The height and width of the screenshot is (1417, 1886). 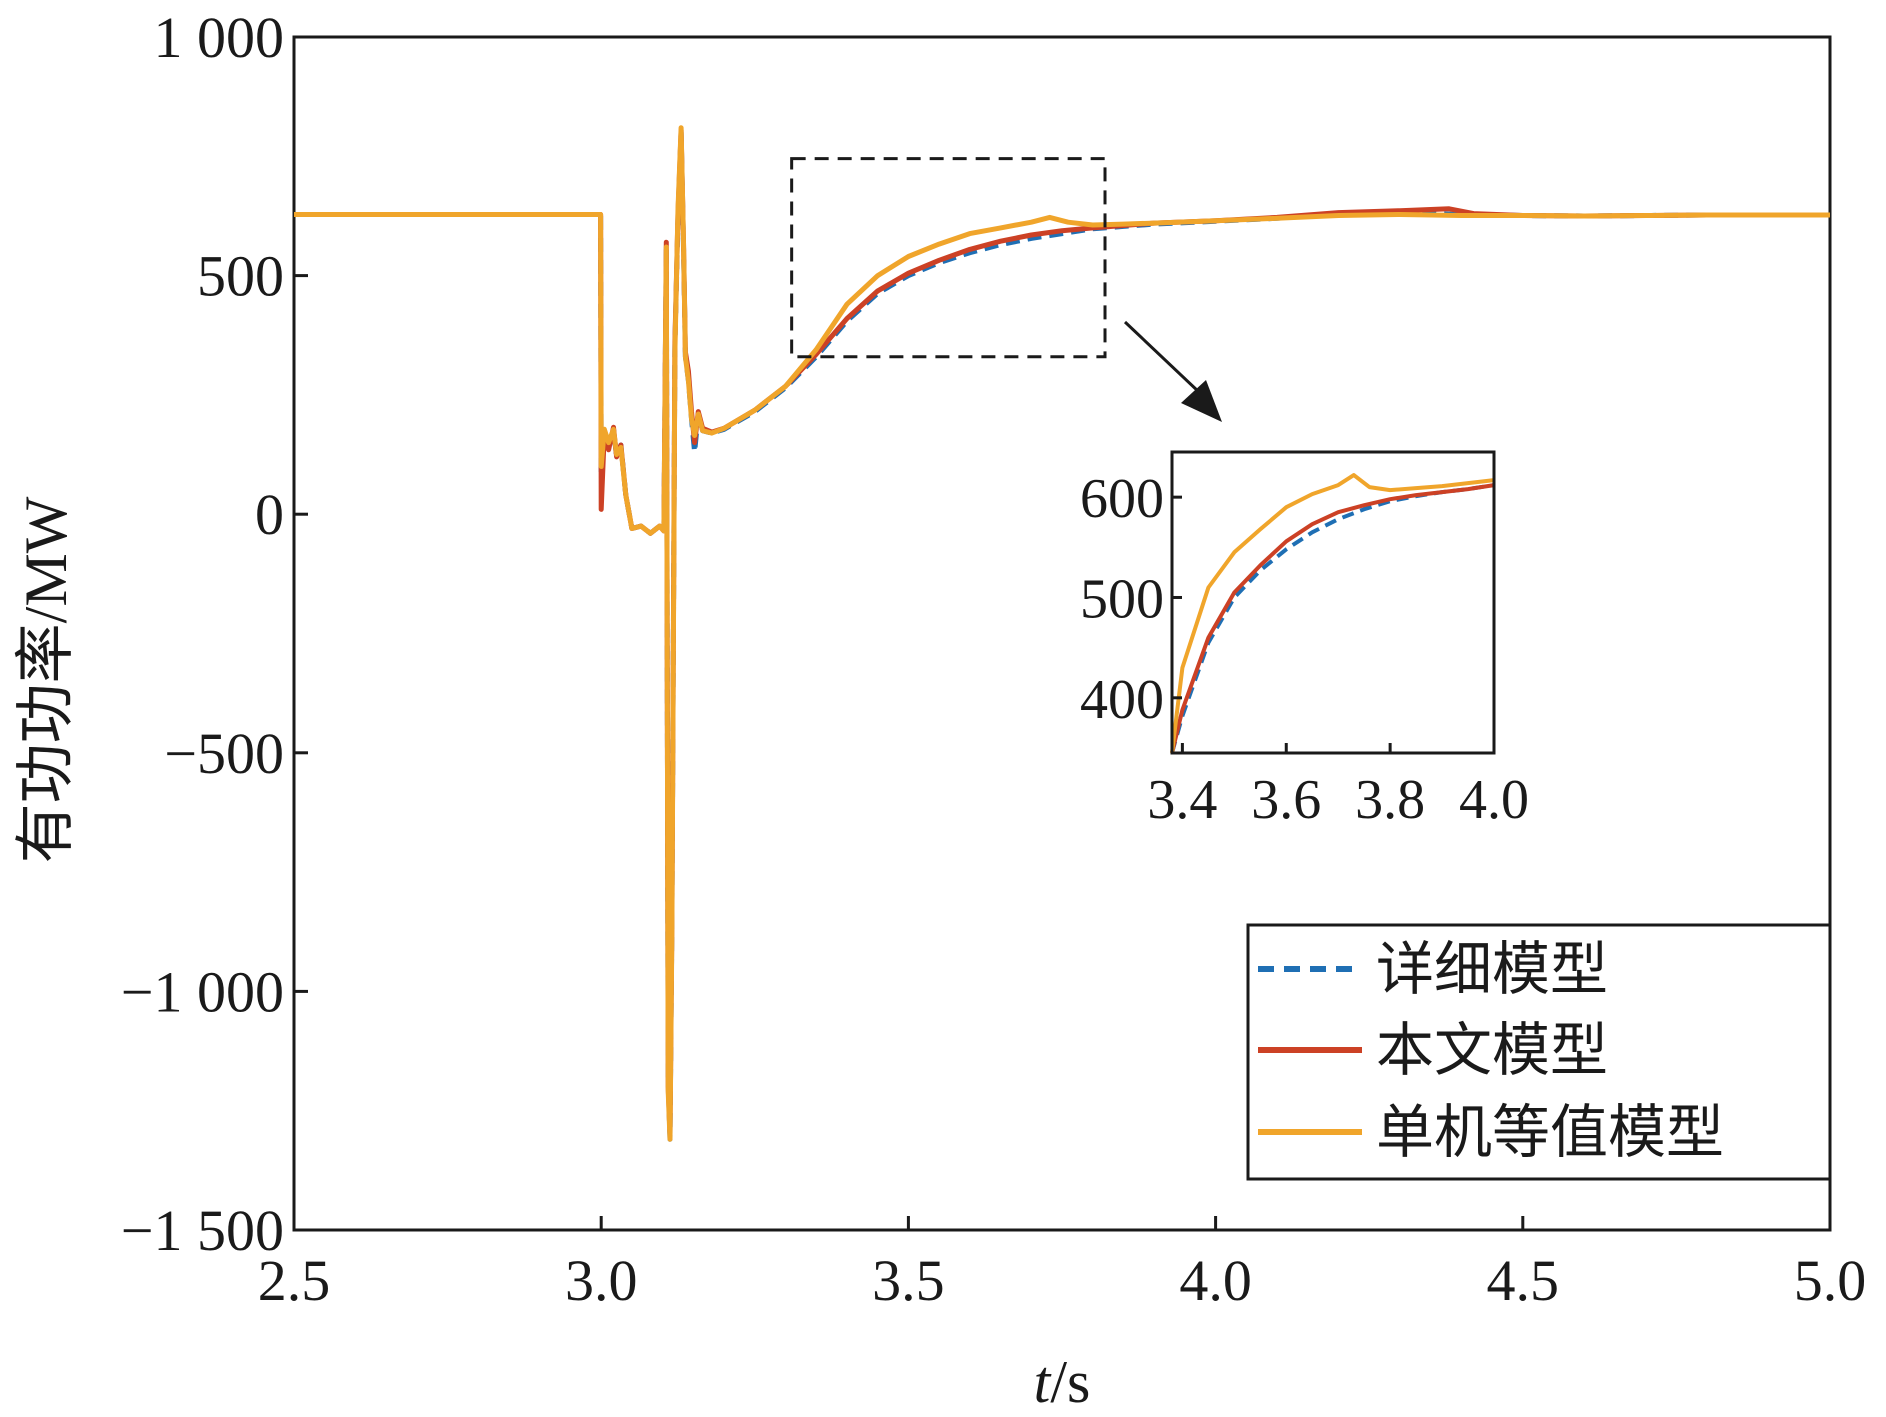 What do you see at coordinates (46, 679) in the screenshot?
I see `y-axis-title: 有功功率/MW` at bounding box center [46, 679].